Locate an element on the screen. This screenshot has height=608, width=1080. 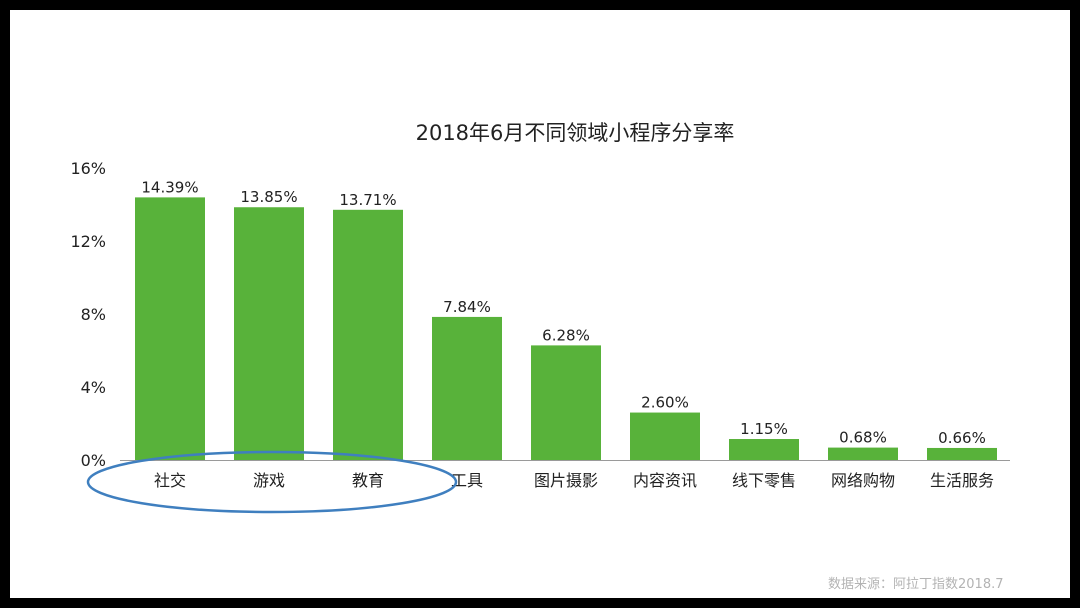
data-label: 1.15% is located at coordinates (764, 429).